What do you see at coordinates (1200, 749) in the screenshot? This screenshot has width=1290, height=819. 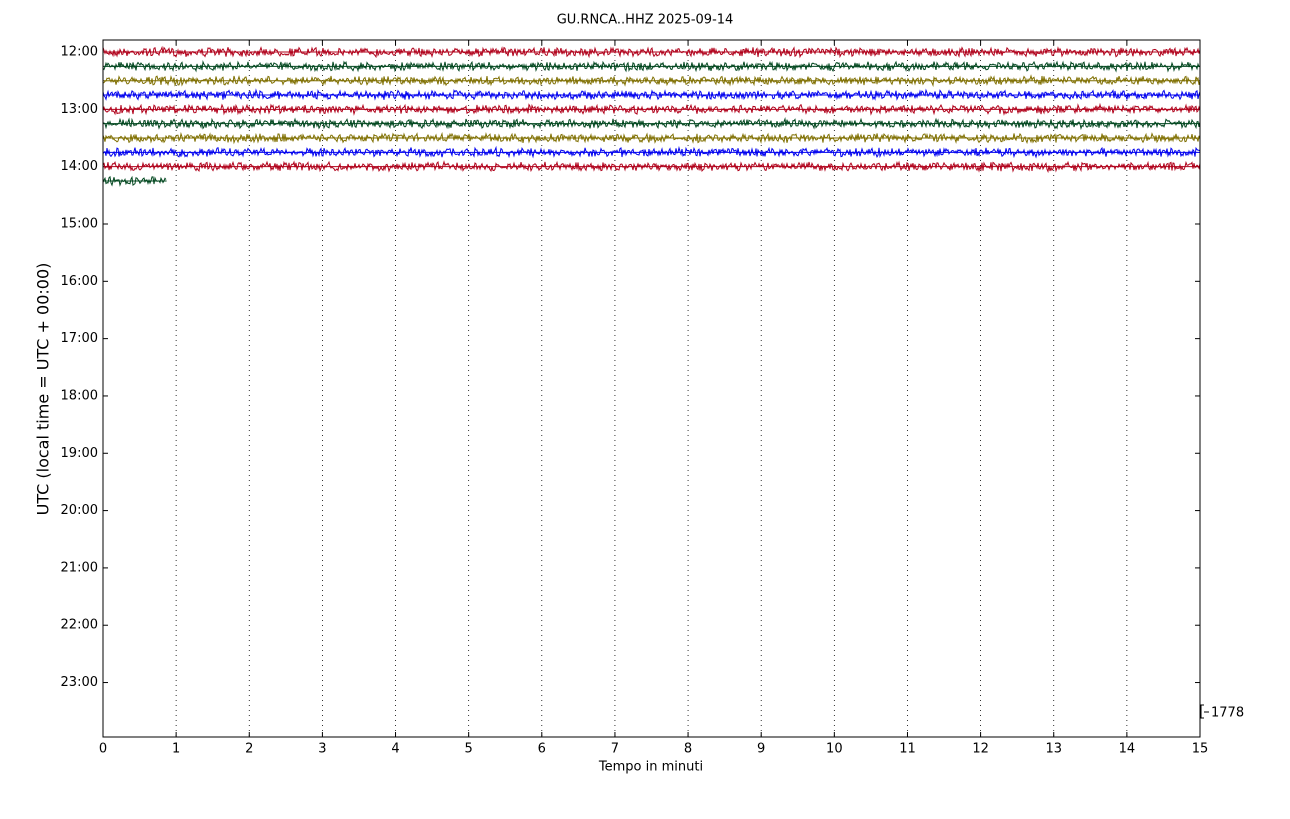 I see `x-tick-label: 15` at bounding box center [1200, 749].